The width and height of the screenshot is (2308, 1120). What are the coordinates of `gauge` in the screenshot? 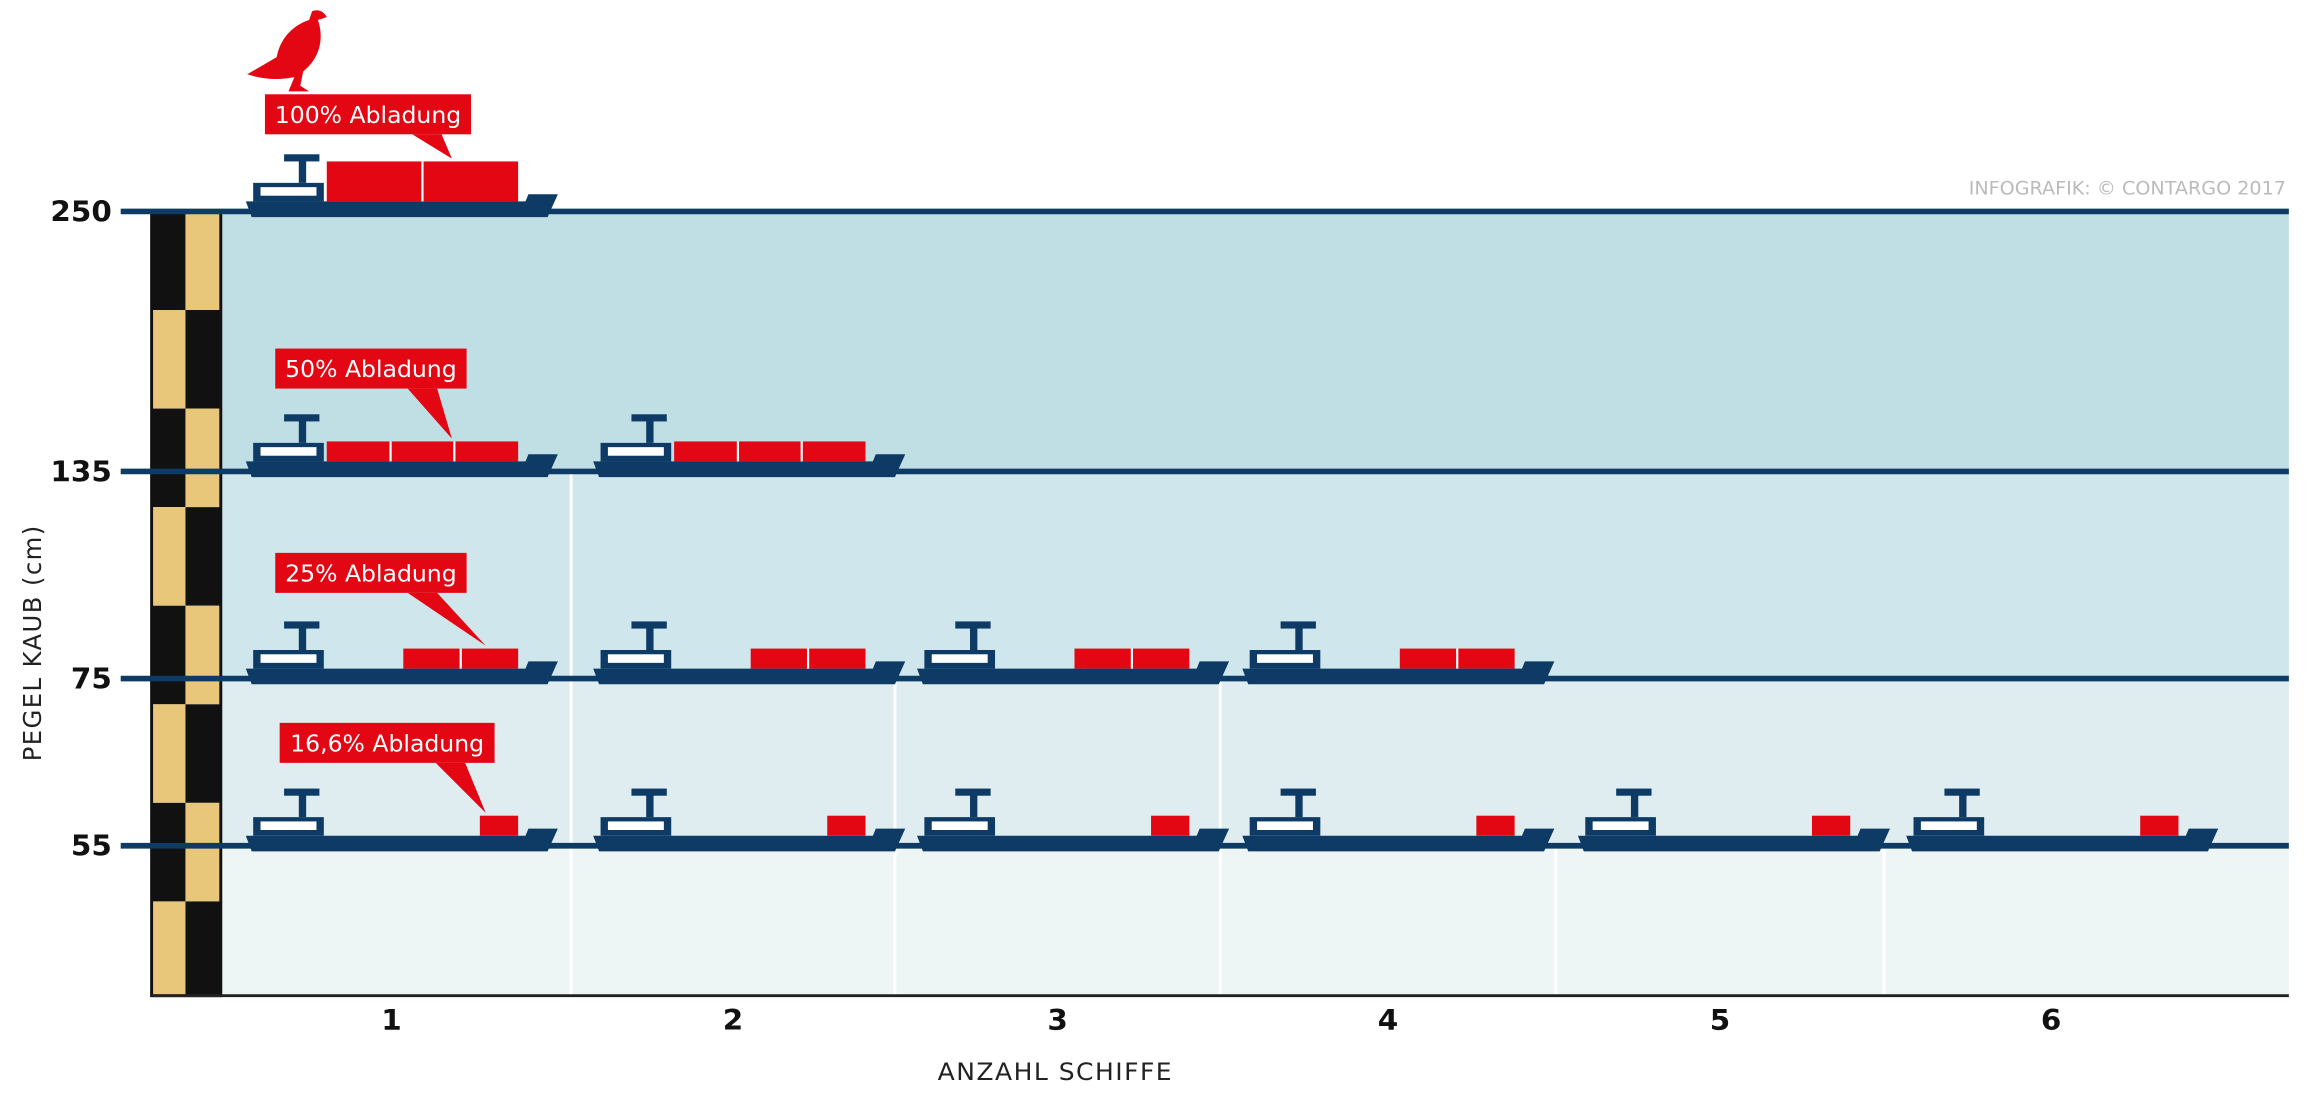 It's located at (186, 603).